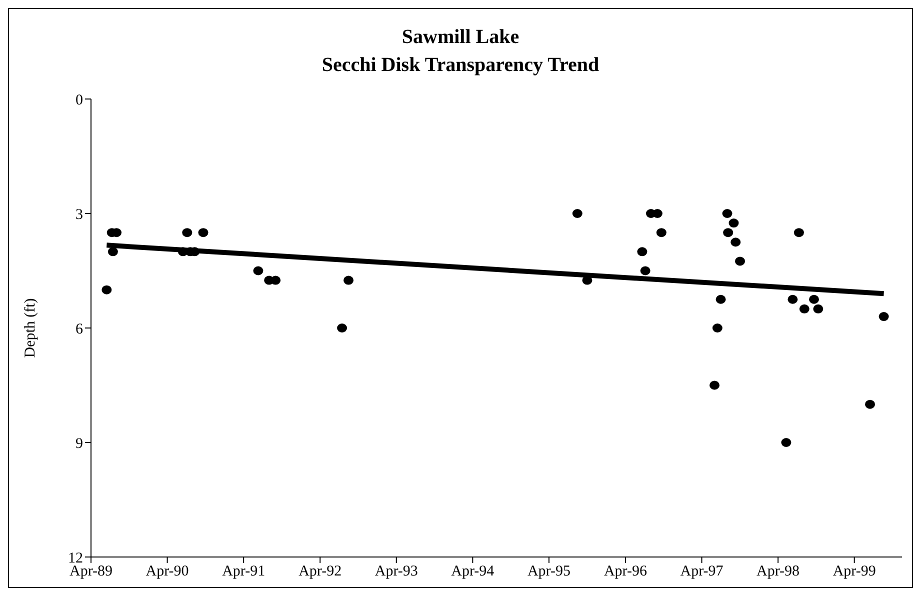 The height and width of the screenshot is (596, 921). What do you see at coordinates (79, 214) in the screenshot?
I see `y-tick-label: 3` at bounding box center [79, 214].